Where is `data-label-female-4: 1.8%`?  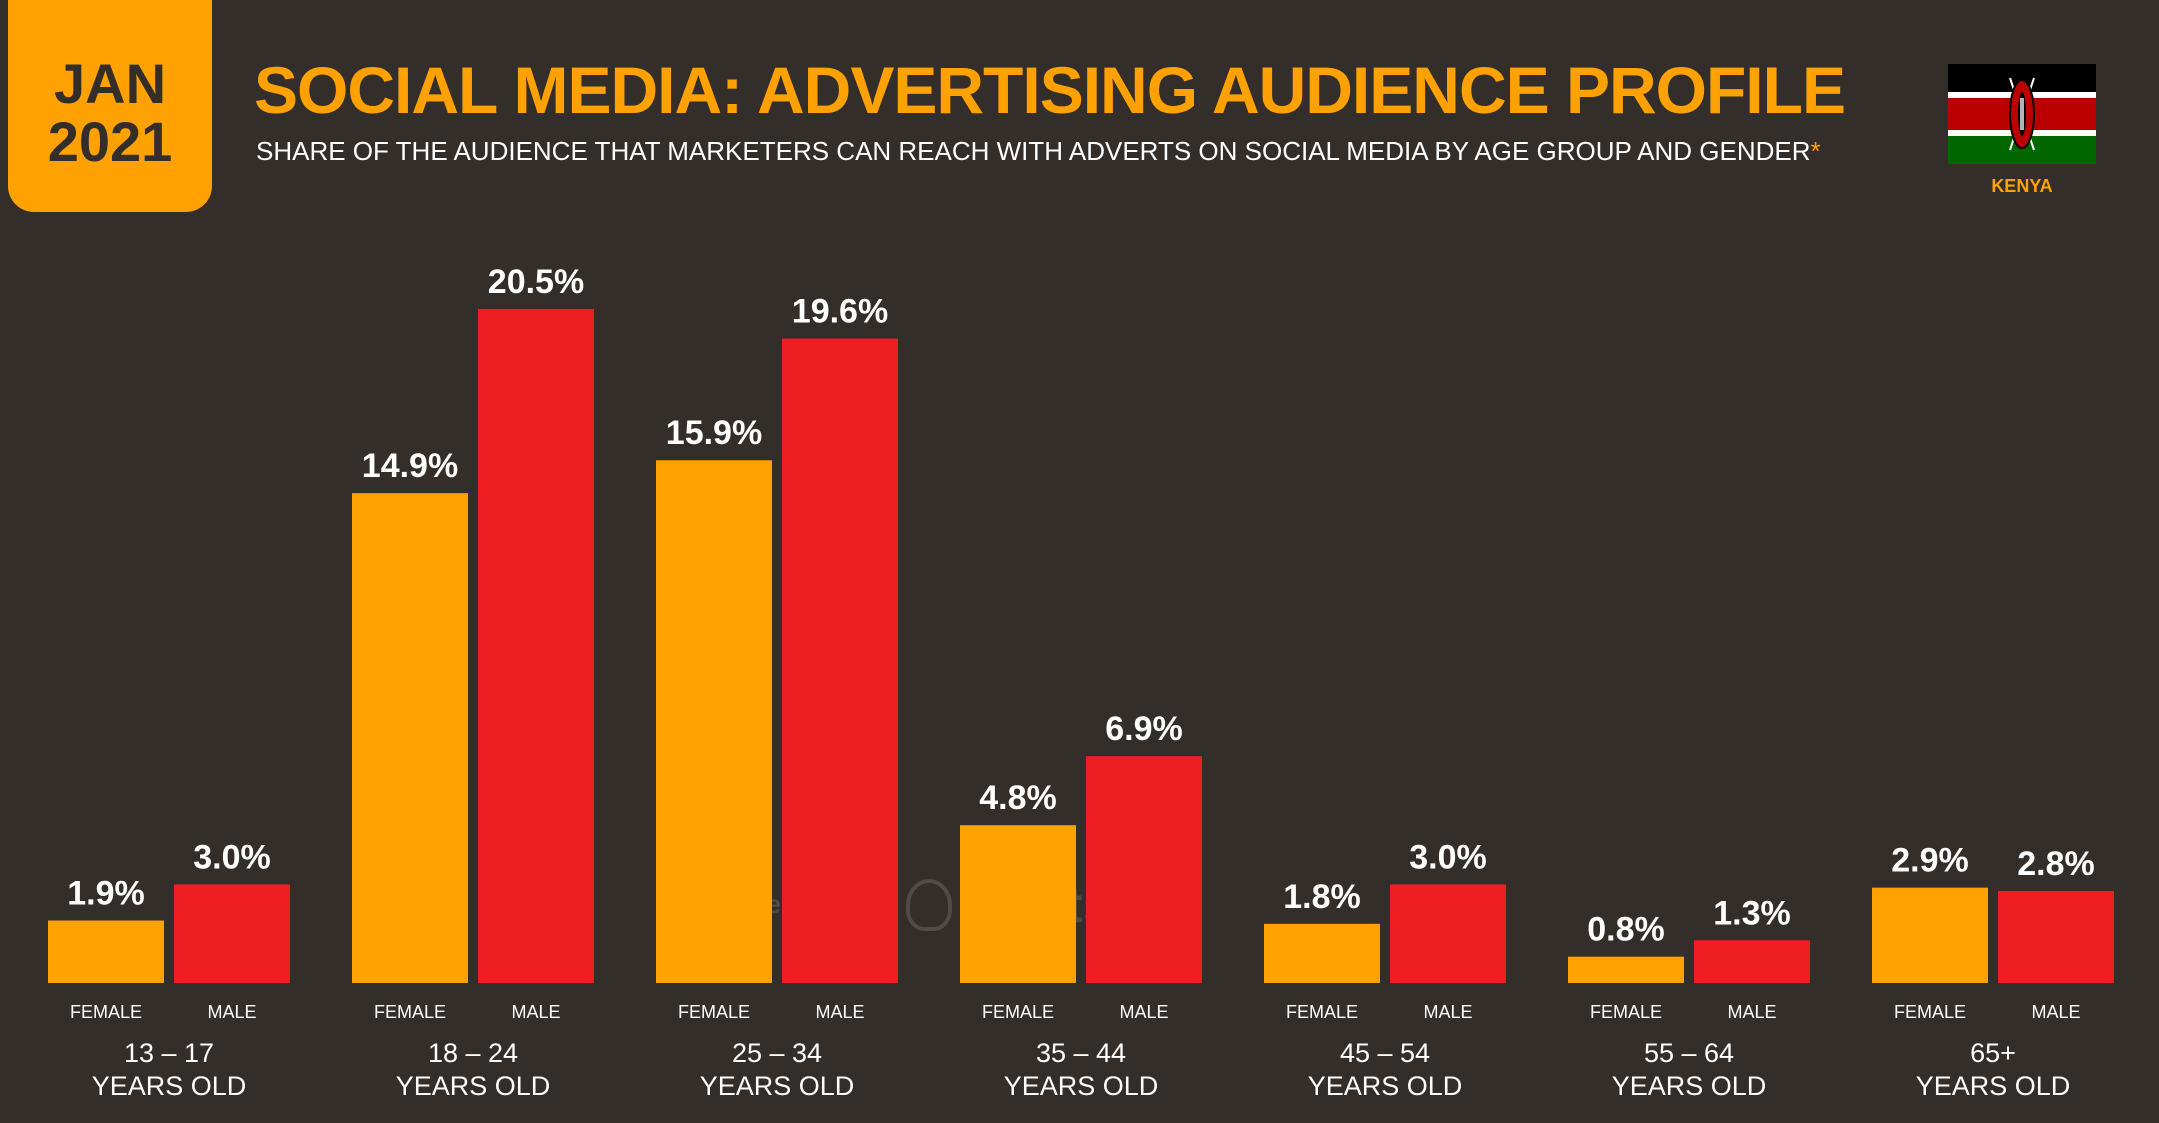 data-label-female-4: 1.8% is located at coordinates (1322, 897).